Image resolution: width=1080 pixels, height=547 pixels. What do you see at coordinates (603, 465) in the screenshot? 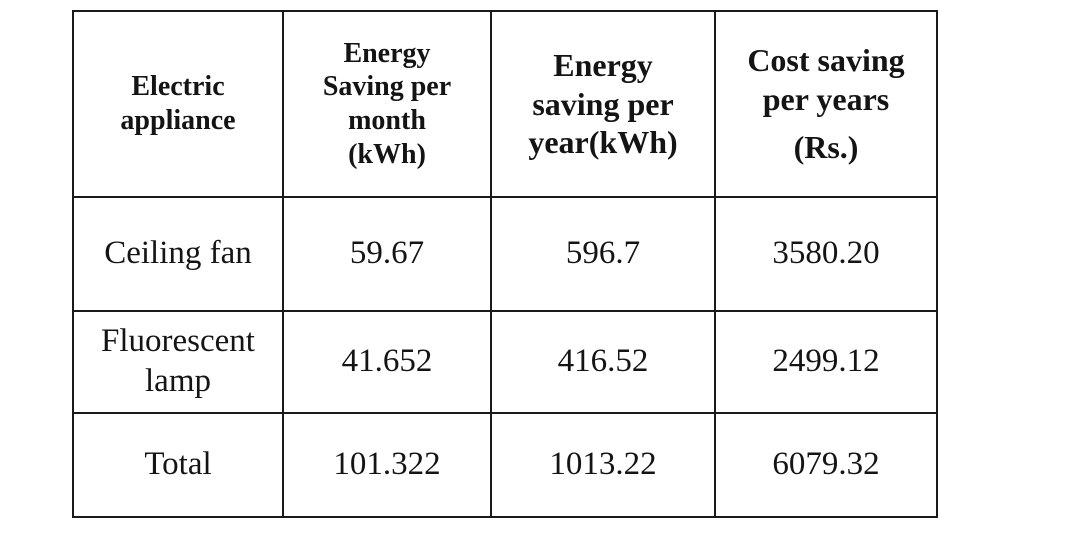
I see `cell-year-saving: 1013.22` at bounding box center [603, 465].